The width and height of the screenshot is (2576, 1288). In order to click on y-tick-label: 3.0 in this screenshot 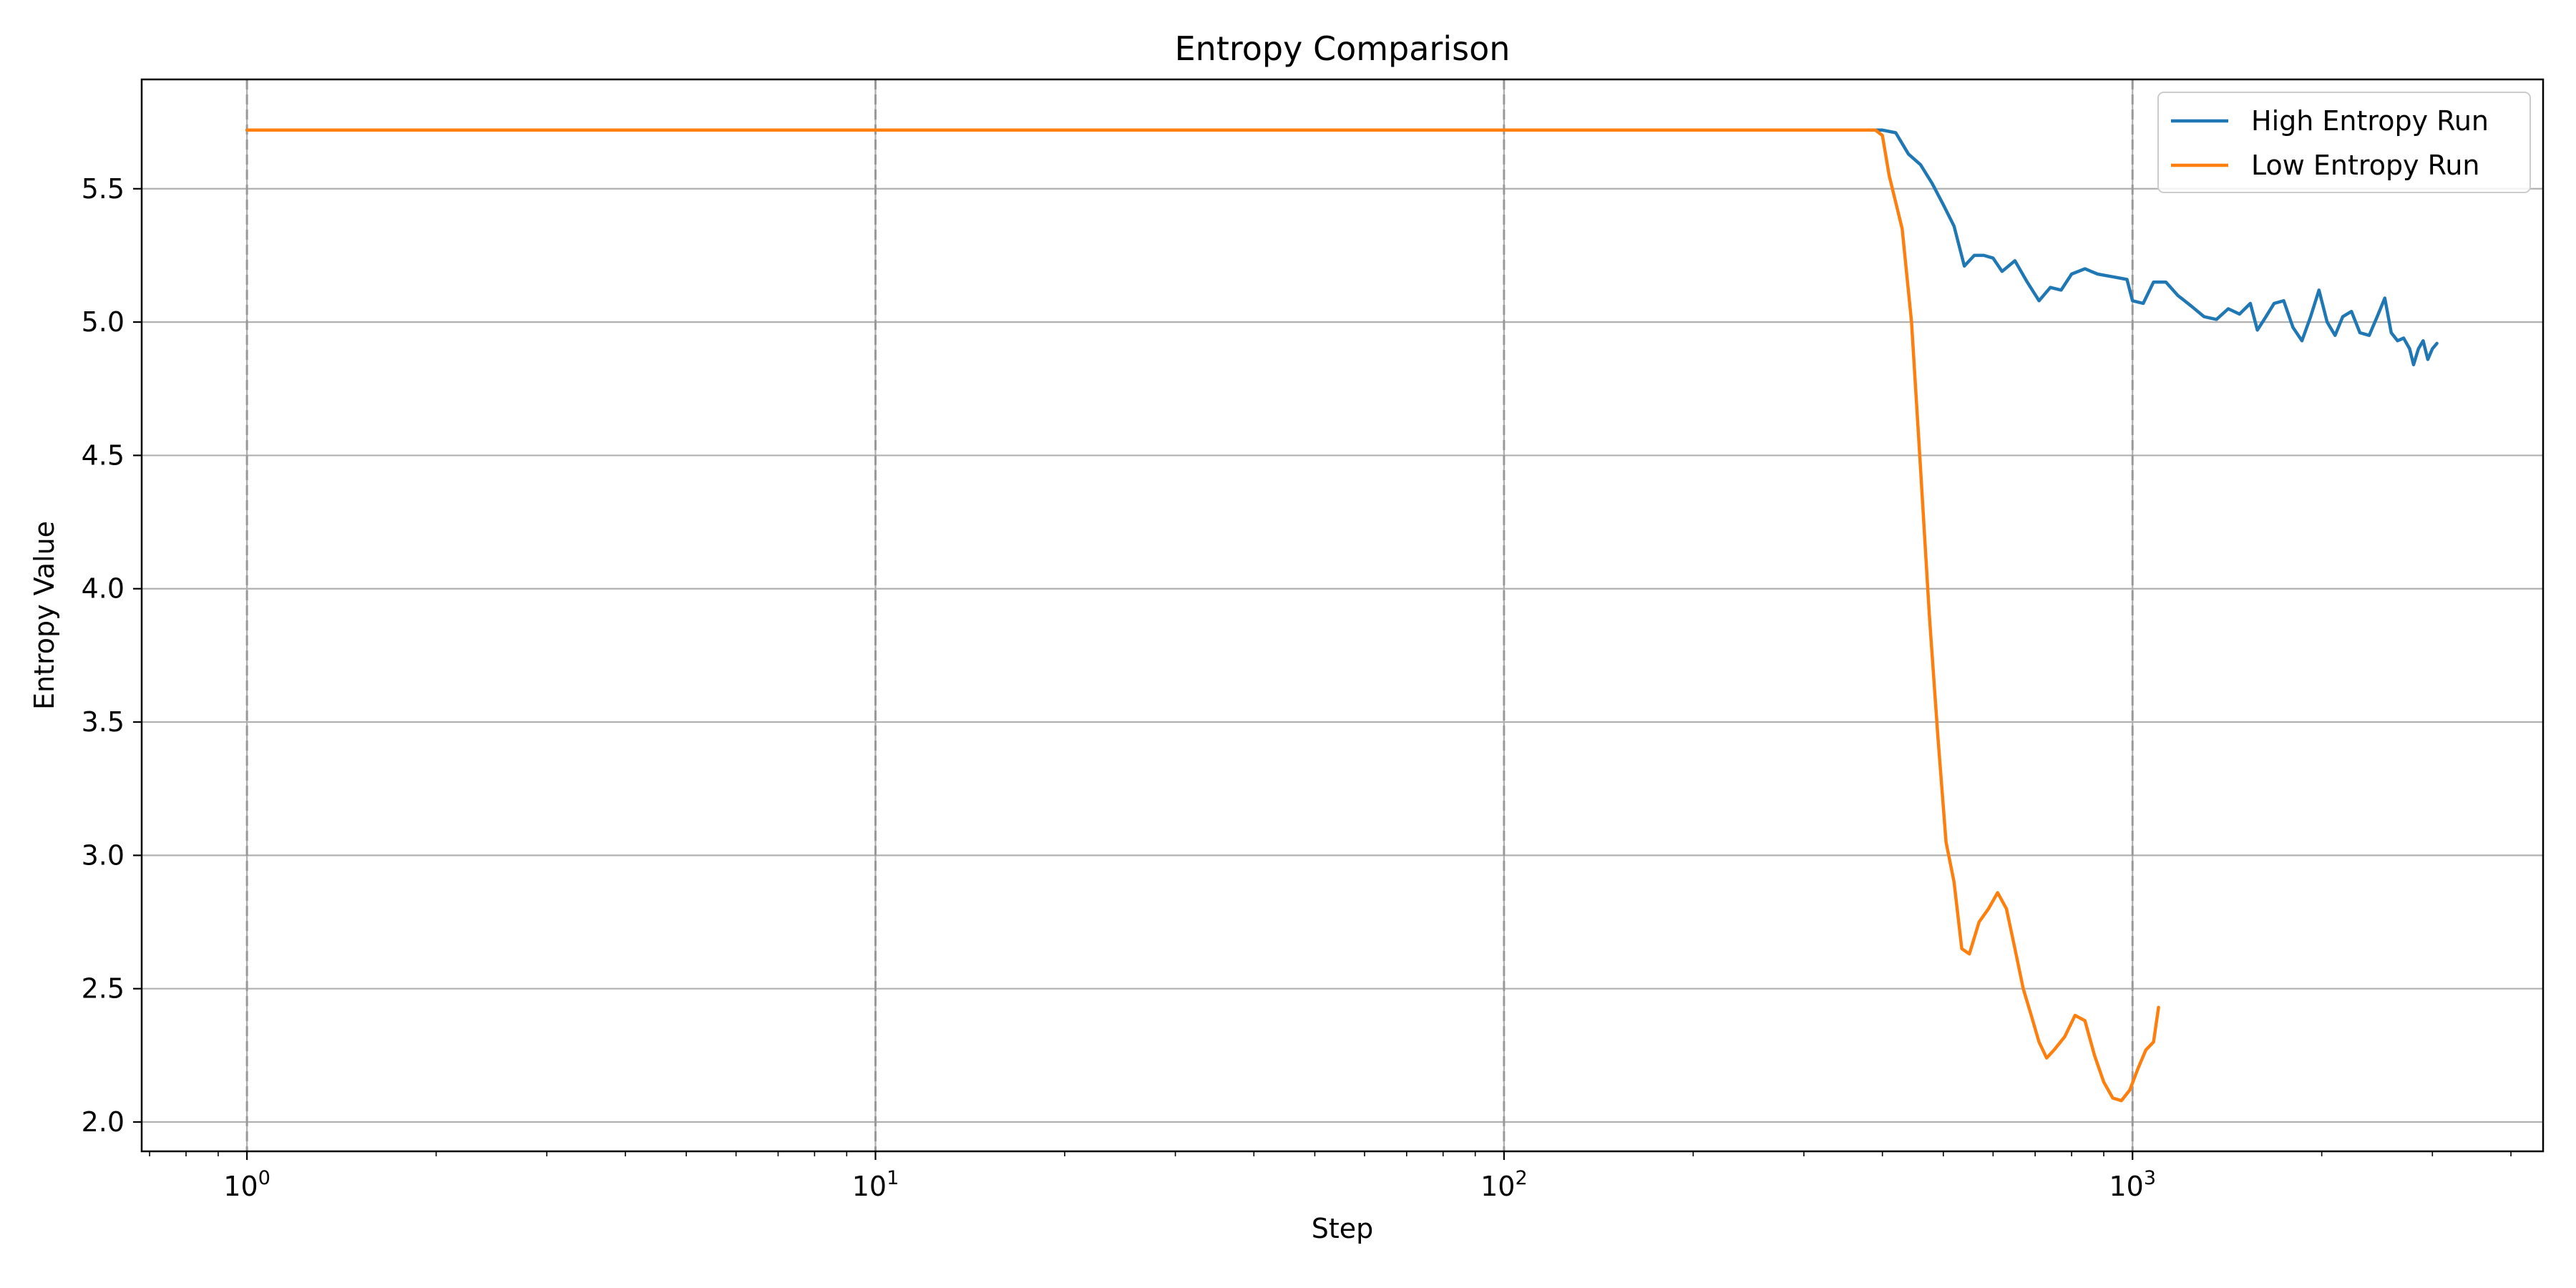, I will do `click(103, 855)`.